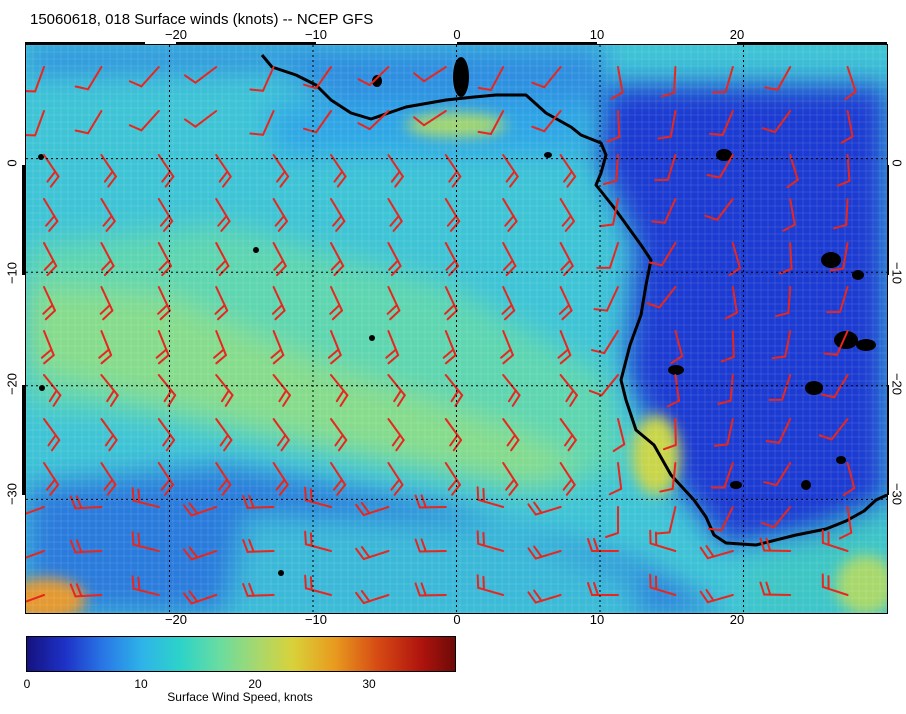 This screenshot has height=714, width=906. I want to click on colorbar-tick: 10, so click(141, 684).